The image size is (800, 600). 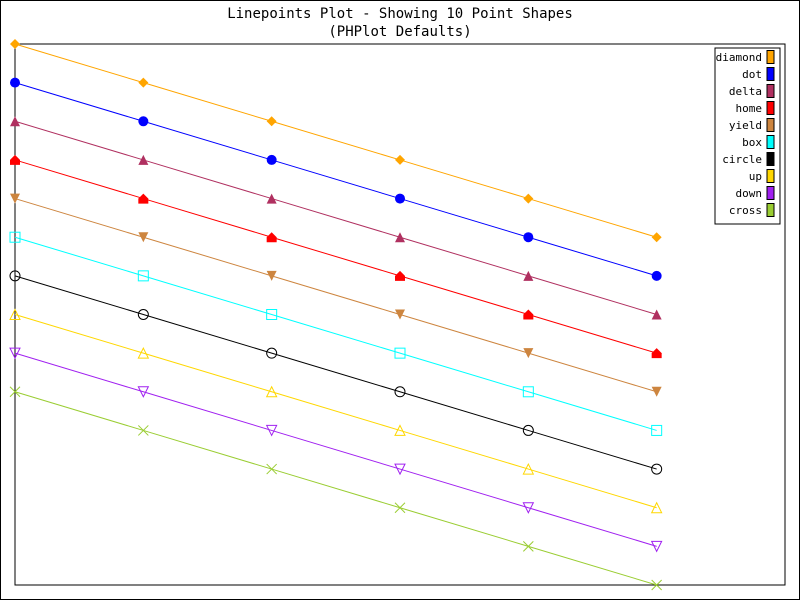 I want to click on legend-swatch-box, so click(x=770, y=142).